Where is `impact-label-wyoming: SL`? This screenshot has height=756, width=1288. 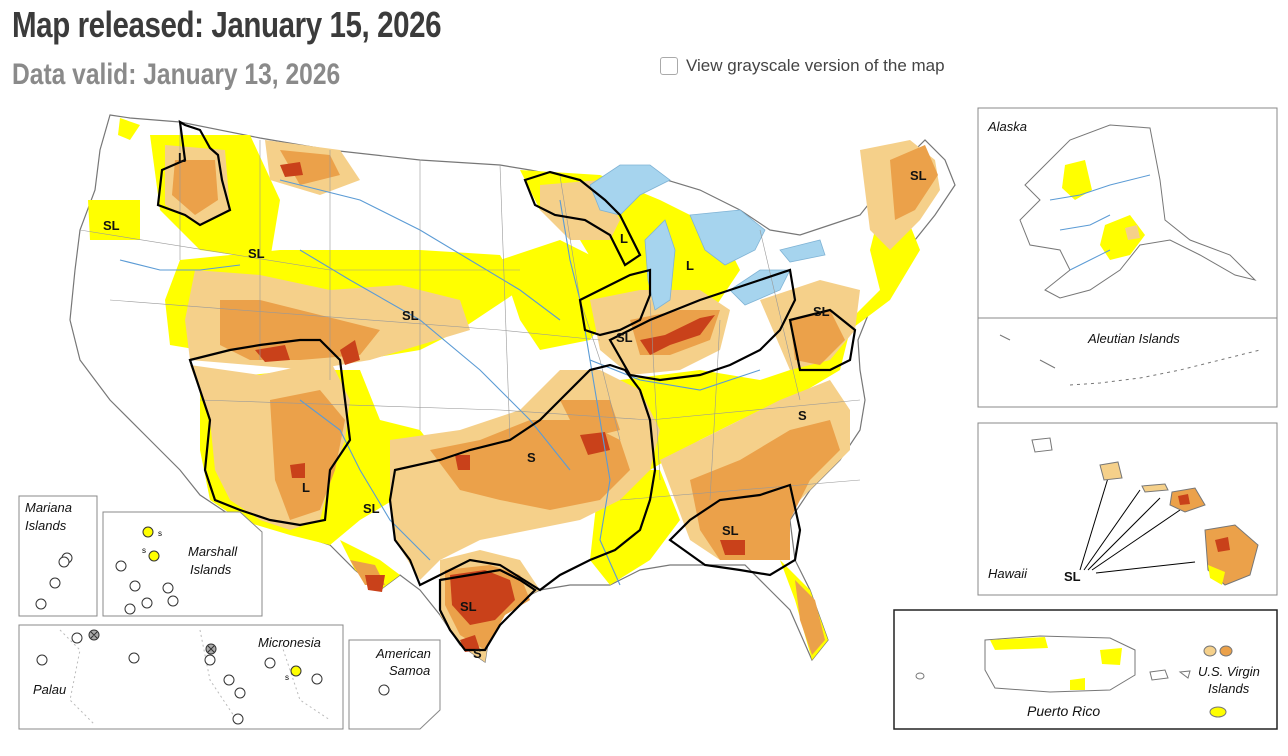 impact-label-wyoming: SL is located at coordinates (410, 315).